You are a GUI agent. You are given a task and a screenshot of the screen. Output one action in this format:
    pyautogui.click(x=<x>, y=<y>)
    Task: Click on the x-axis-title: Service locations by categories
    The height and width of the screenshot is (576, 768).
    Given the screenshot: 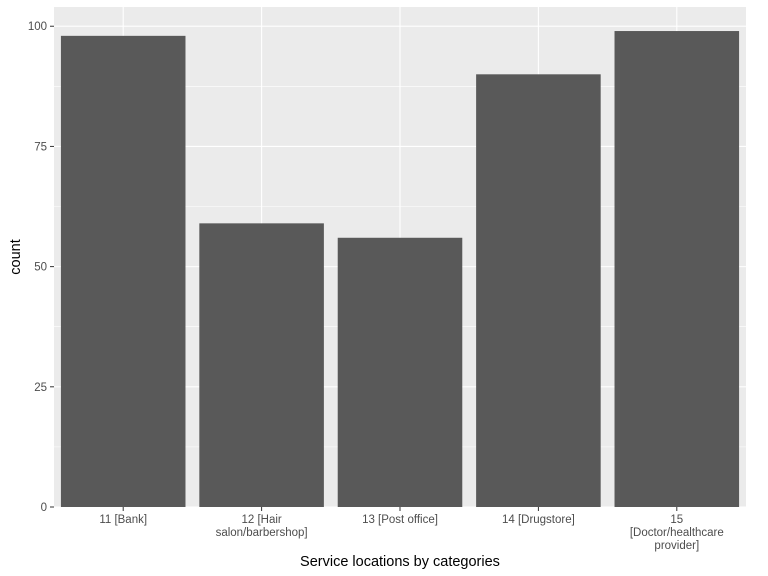 What is the action you would take?
    pyautogui.click(x=400, y=562)
    